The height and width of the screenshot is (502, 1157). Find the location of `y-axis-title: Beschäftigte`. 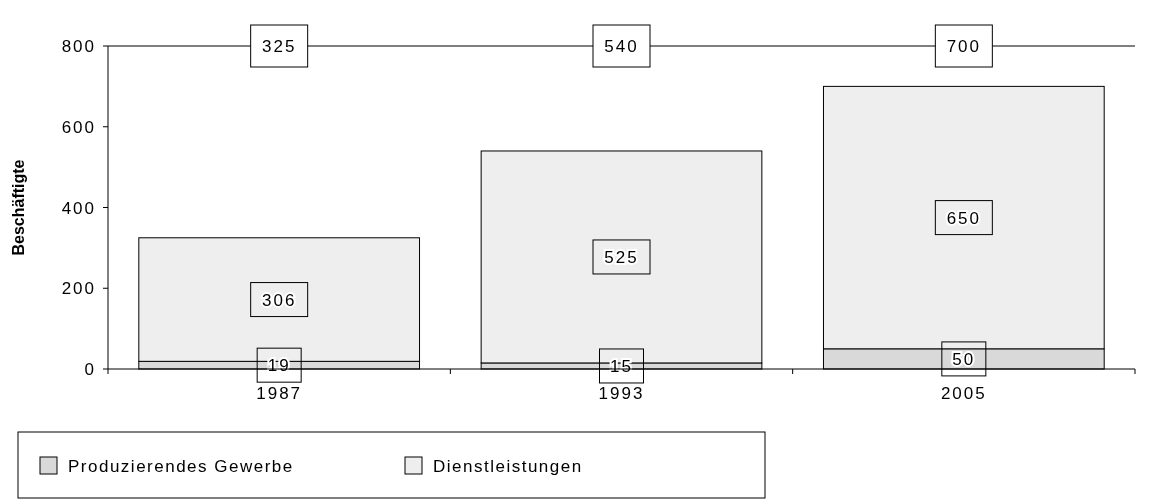

y-axis-title: Beschäftigte is located at coordinates (18, 207).